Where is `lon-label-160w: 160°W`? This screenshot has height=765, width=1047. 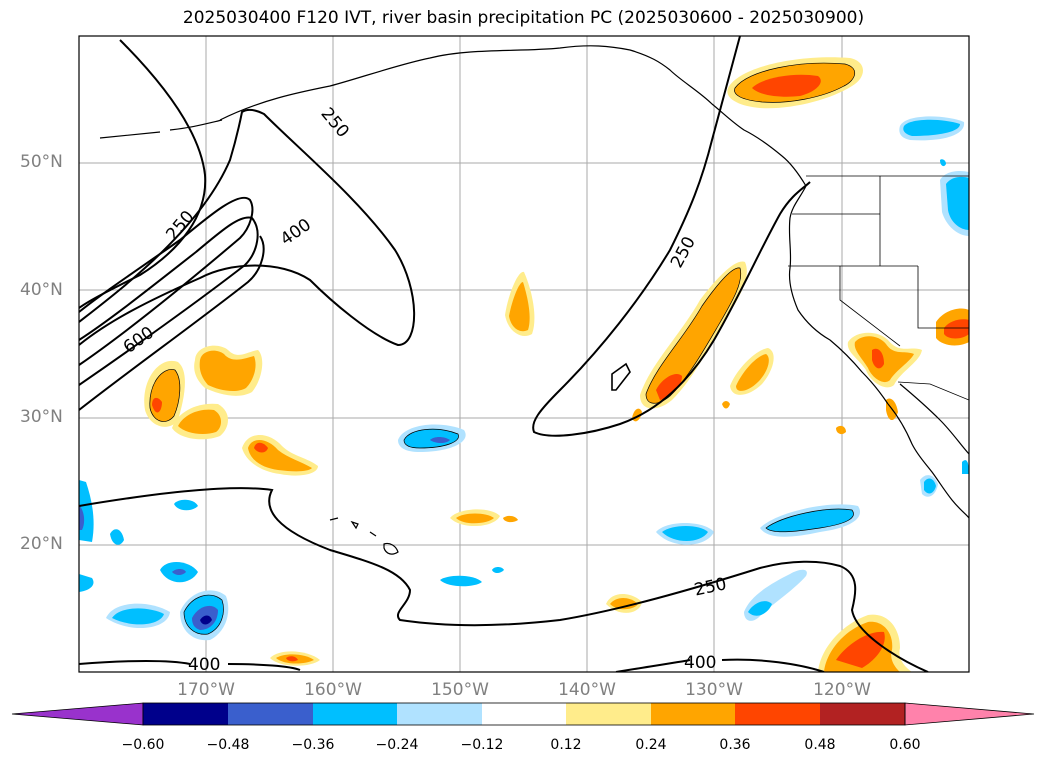 lon-label-160w: 160°W is located at coordinates (333, 690).